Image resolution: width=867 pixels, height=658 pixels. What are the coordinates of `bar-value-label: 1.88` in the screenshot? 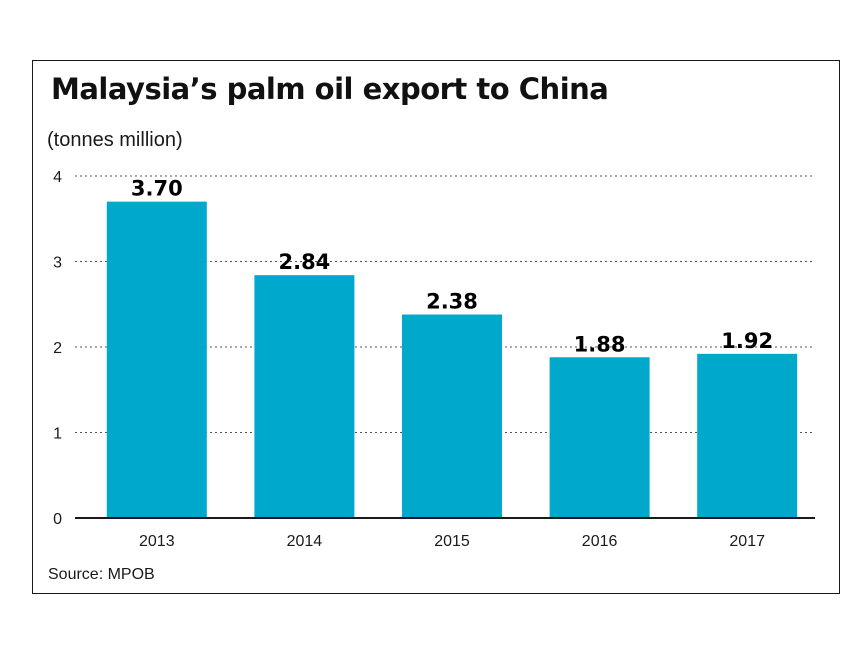 It's located at (600, 344).